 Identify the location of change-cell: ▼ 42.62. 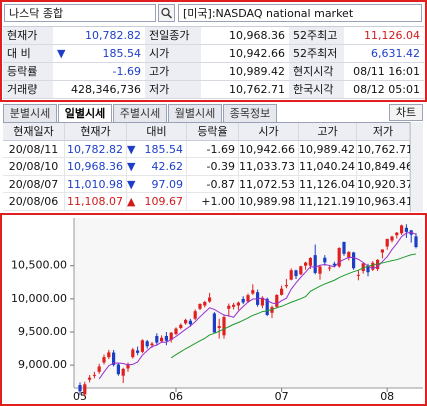
(157, 167).